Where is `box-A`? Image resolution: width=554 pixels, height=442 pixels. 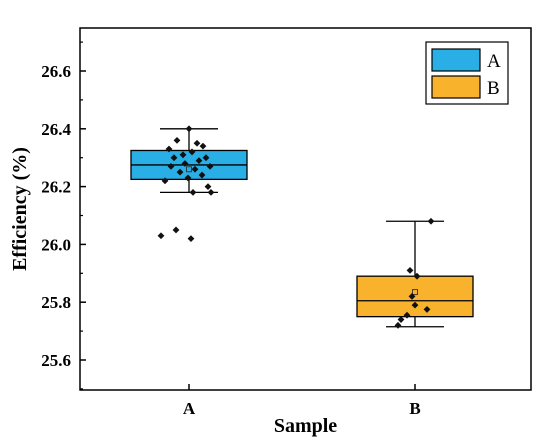 box-A is located at coordinates (189, 184).